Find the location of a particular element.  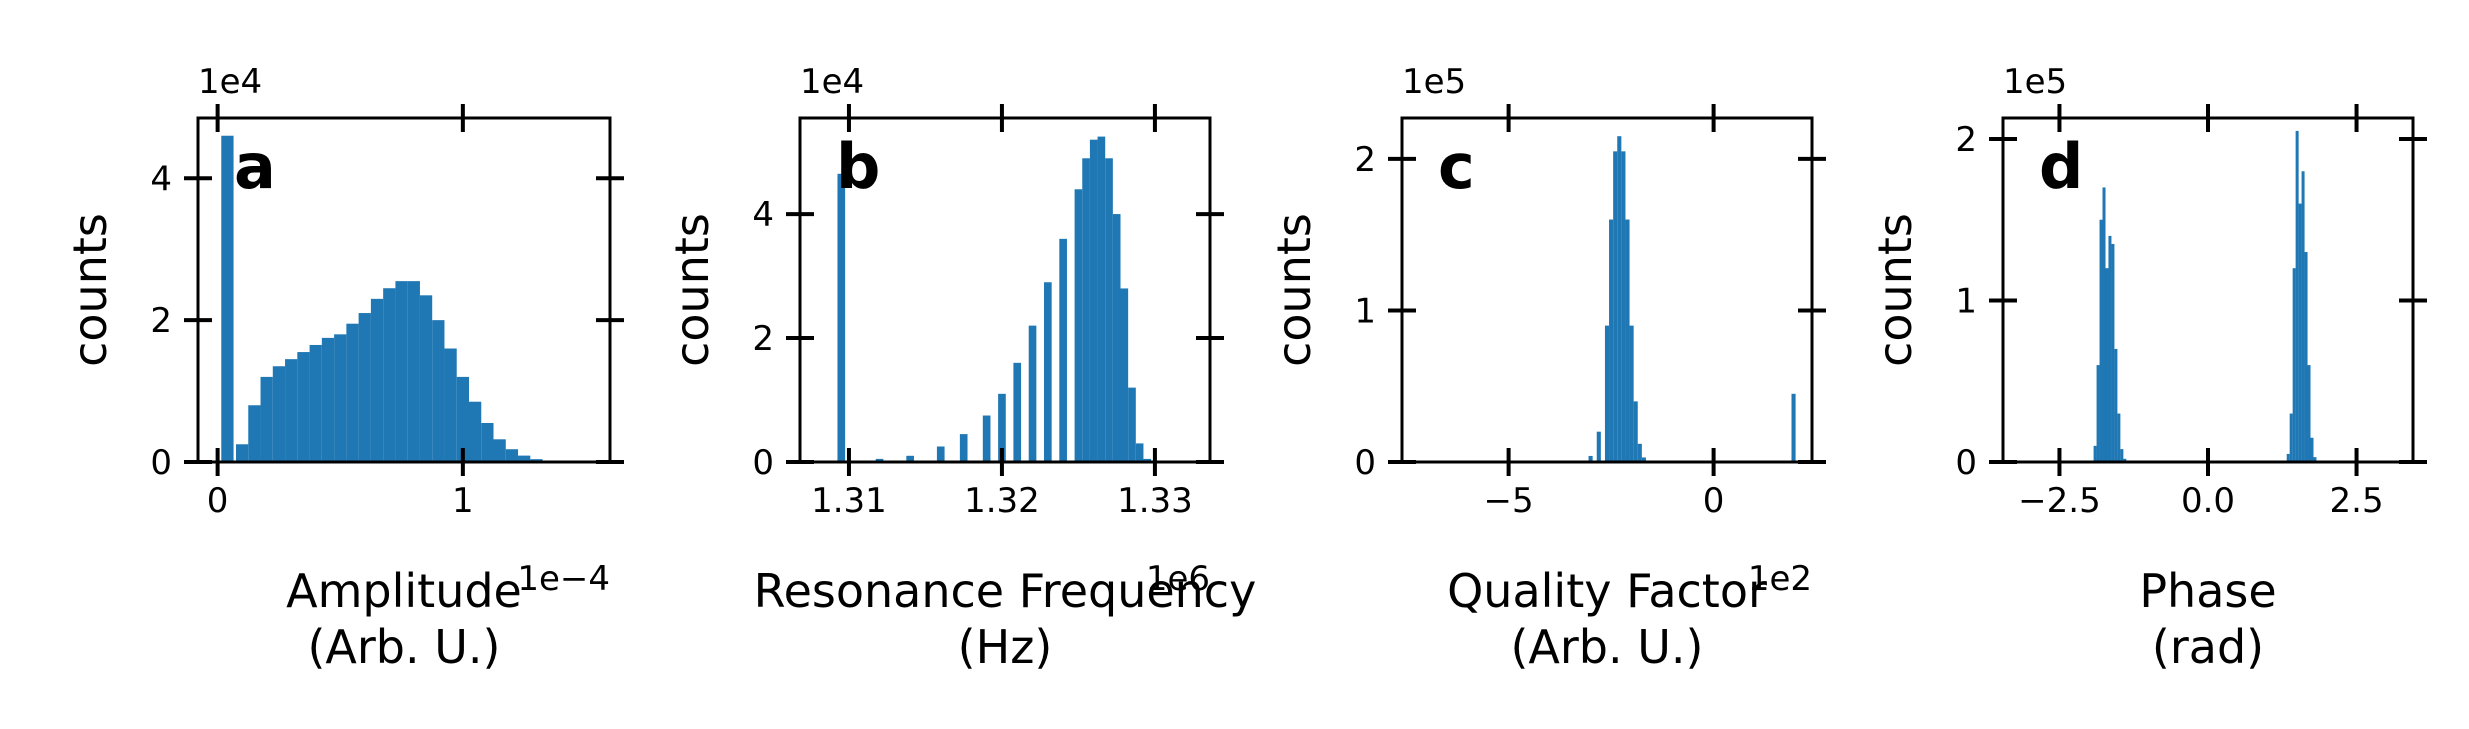

x-tick-label: 1.33 is located at coordinates (1155, 501).